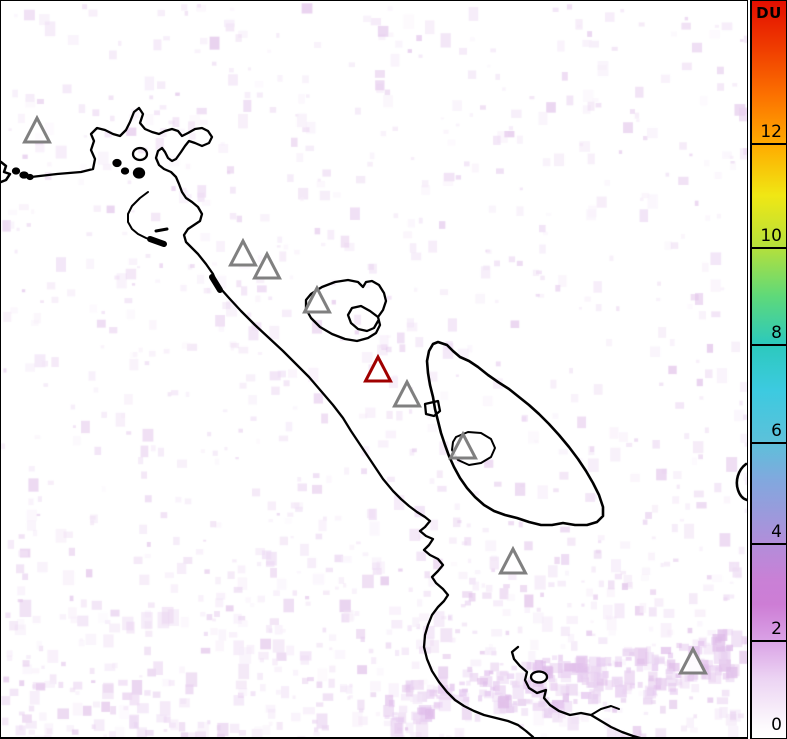 Image resolution: width=787 pixels, height=739 pixels. I want to click on islet-dash, so click(161, 230).